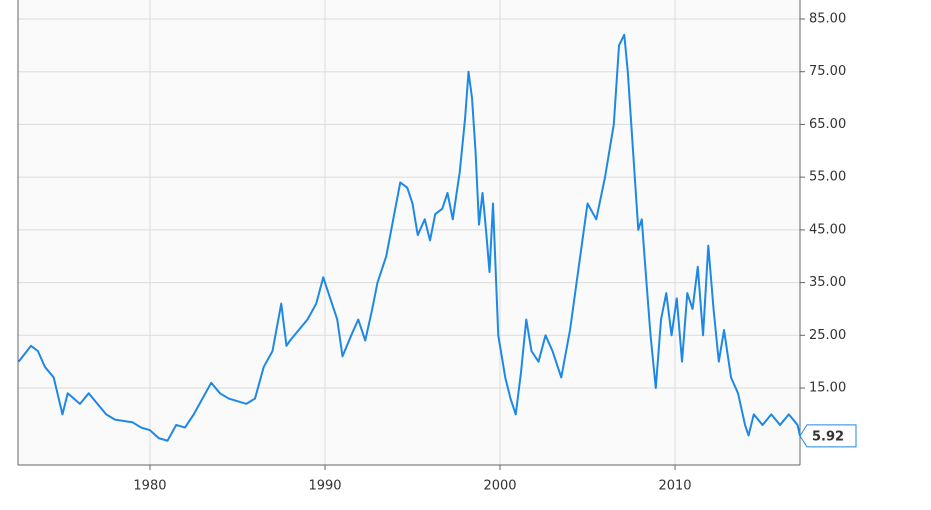 The image size is (931, 510). I want to click on y-tick-label: 45.00, so click(827, 229).